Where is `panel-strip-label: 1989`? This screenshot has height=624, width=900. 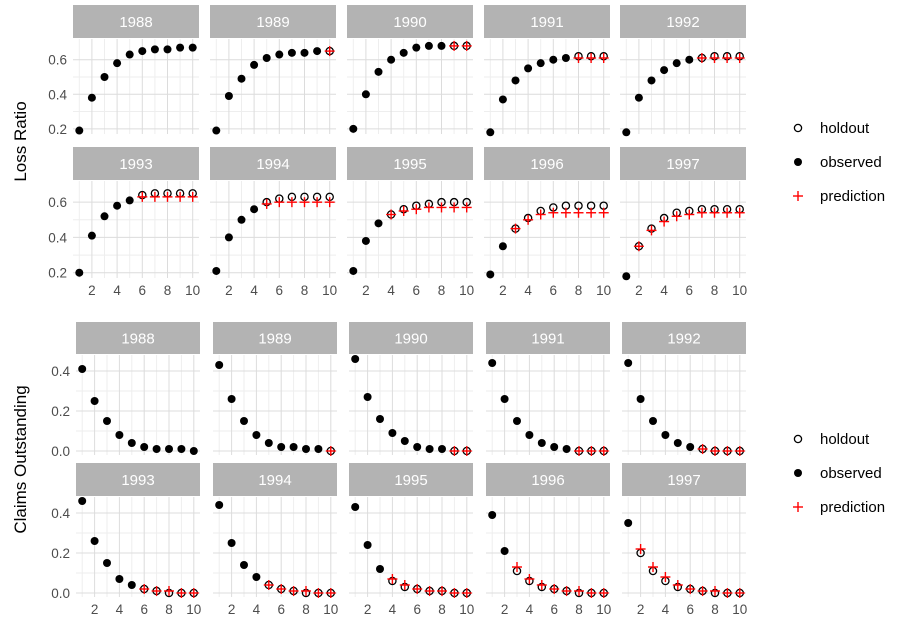 panel-strip-label: 1989 is located at coordinates (272, 22).